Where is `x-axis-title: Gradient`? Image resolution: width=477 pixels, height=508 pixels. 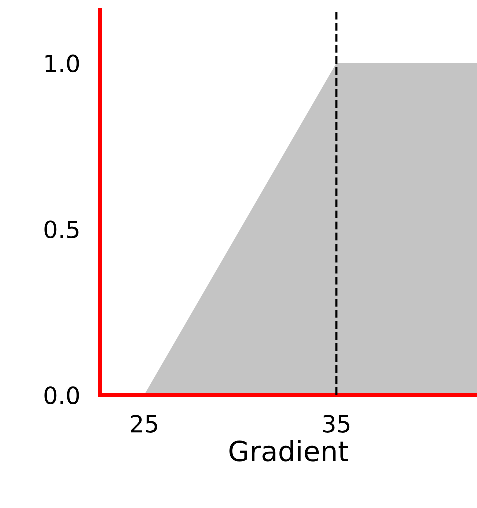 x-axis-title: Gradient is located at coordinates (289, 451).